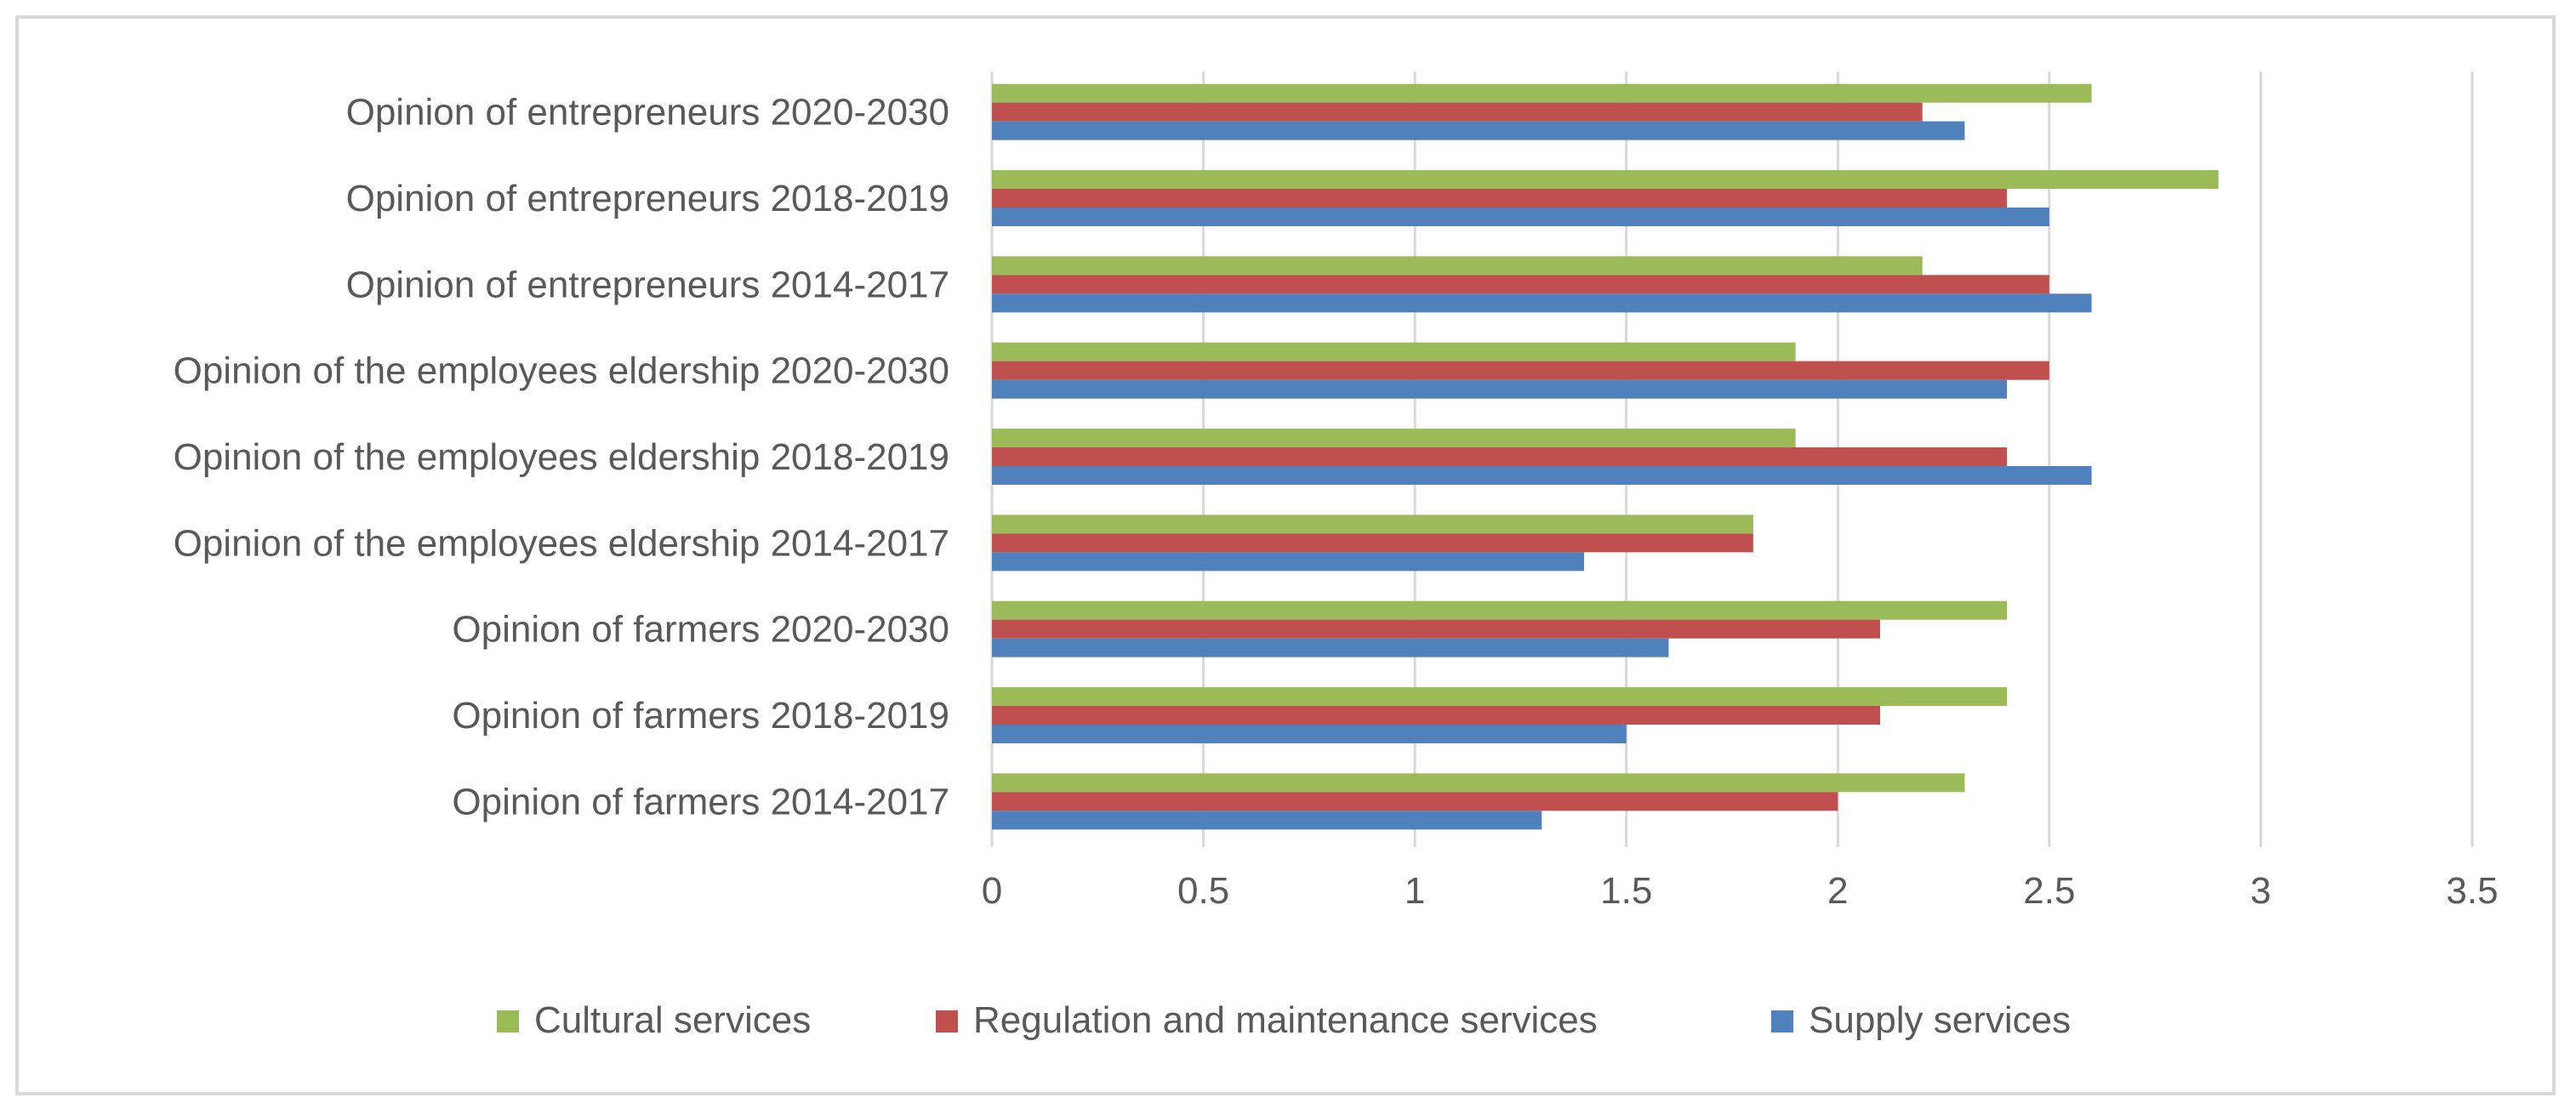 This screenshot has width=2576, height=1115. What do you see at coordinates (2260, 891) in the screenshot?
I see `x-tick-label: 3` at bounding box center [2260, 891].